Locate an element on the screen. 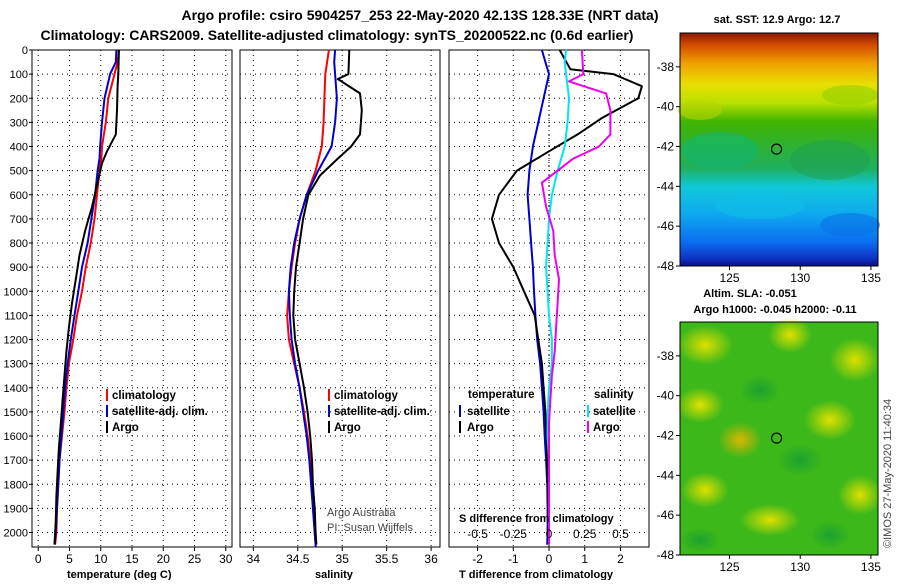  y-tick-label: 1800 is located at coordinates (16, 485).